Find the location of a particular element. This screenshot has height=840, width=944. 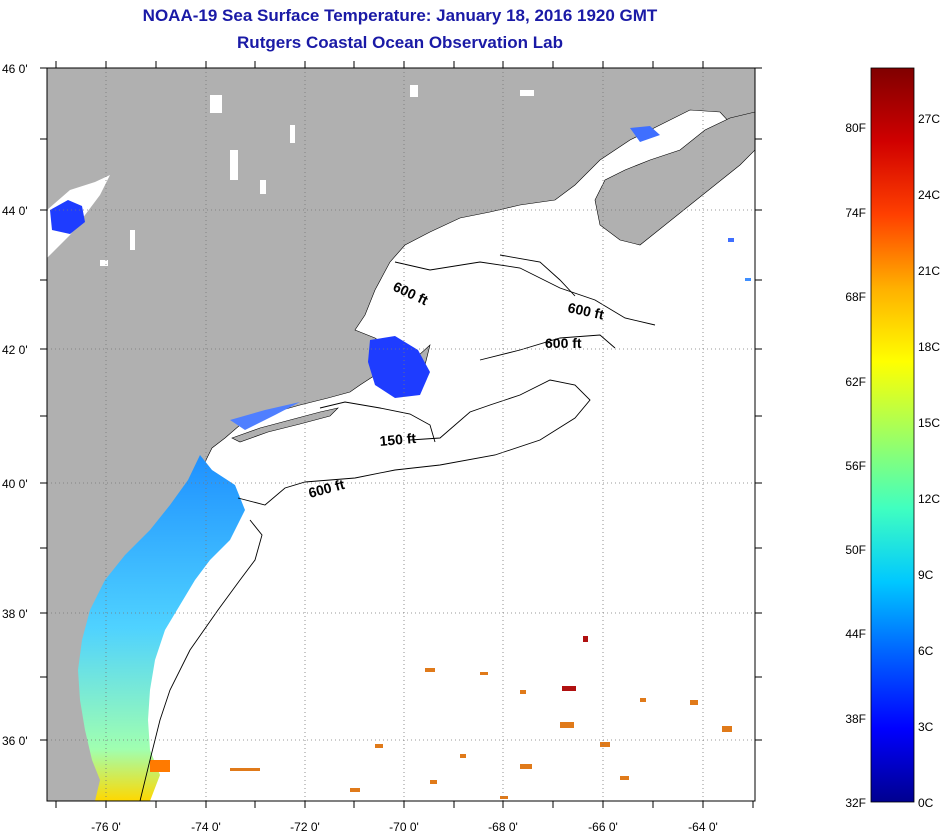

colorbar-c-label: 3C is located at coordinates (926, 727).